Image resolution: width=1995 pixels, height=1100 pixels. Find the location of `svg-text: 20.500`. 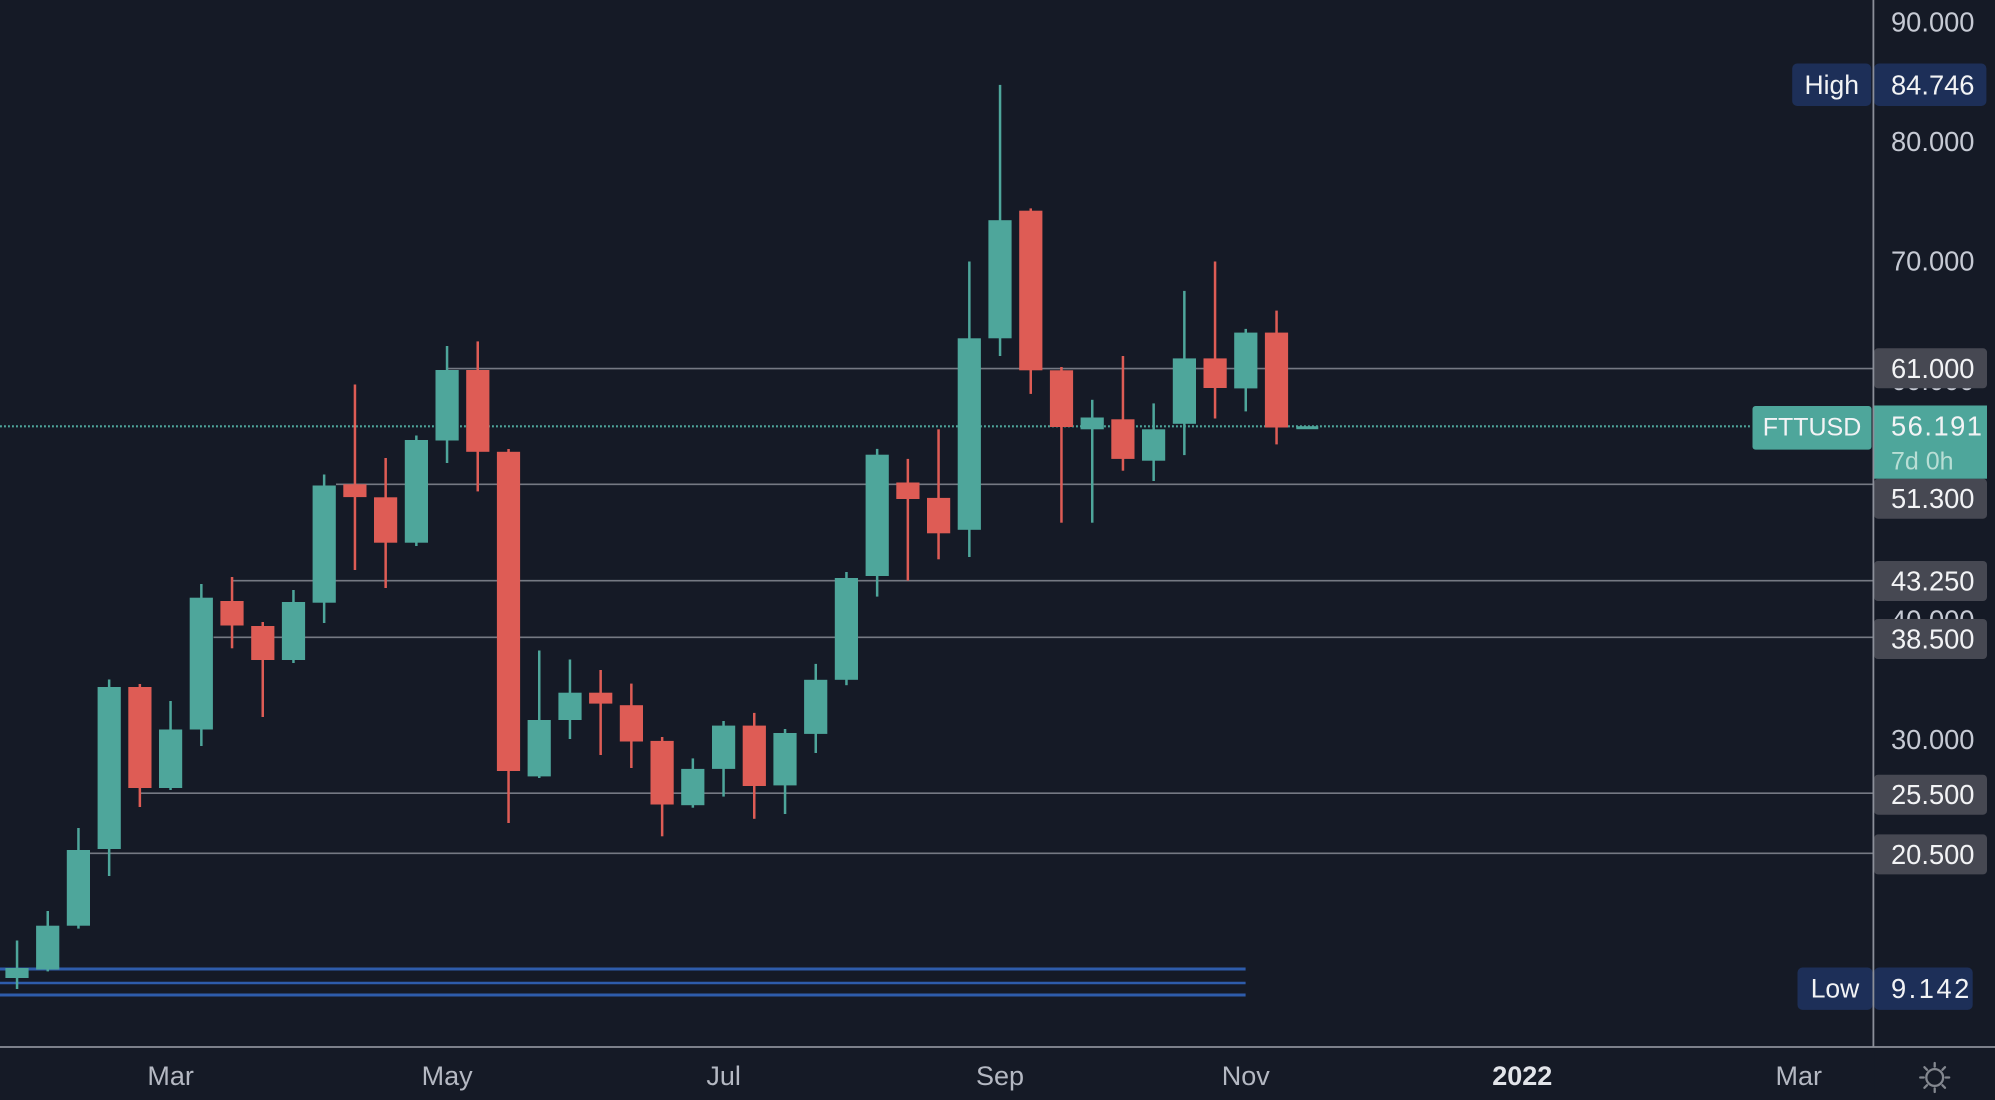

svg-text: 20.500 is located at coordinates (1933, 854).